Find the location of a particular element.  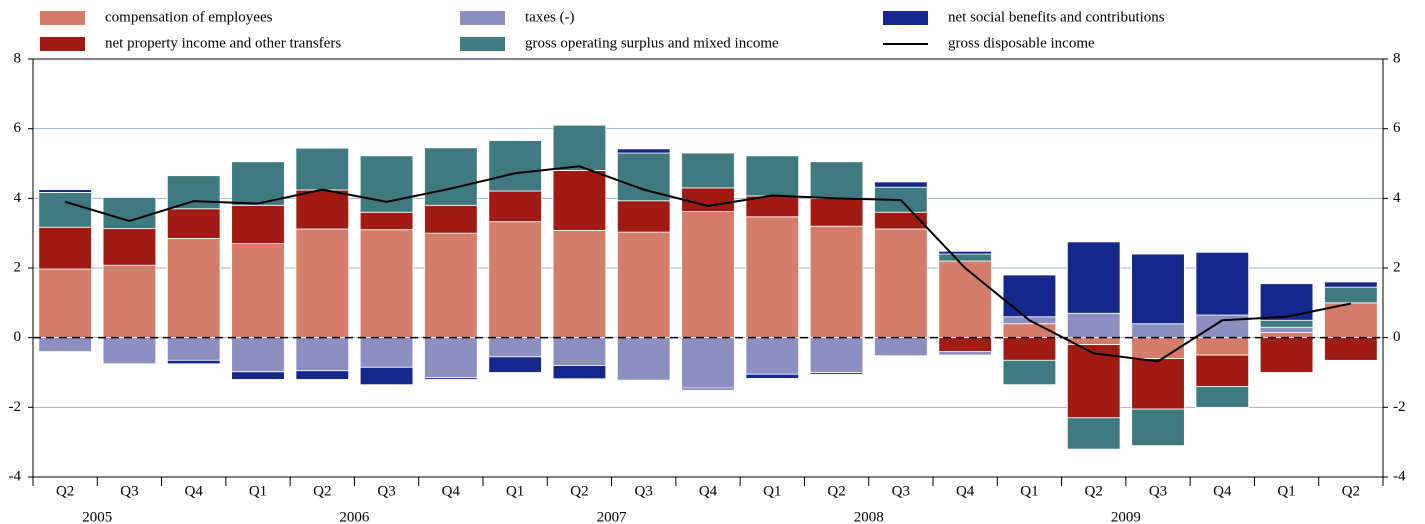

x-group-label: 2009 is located at coordinates (1126, 516).